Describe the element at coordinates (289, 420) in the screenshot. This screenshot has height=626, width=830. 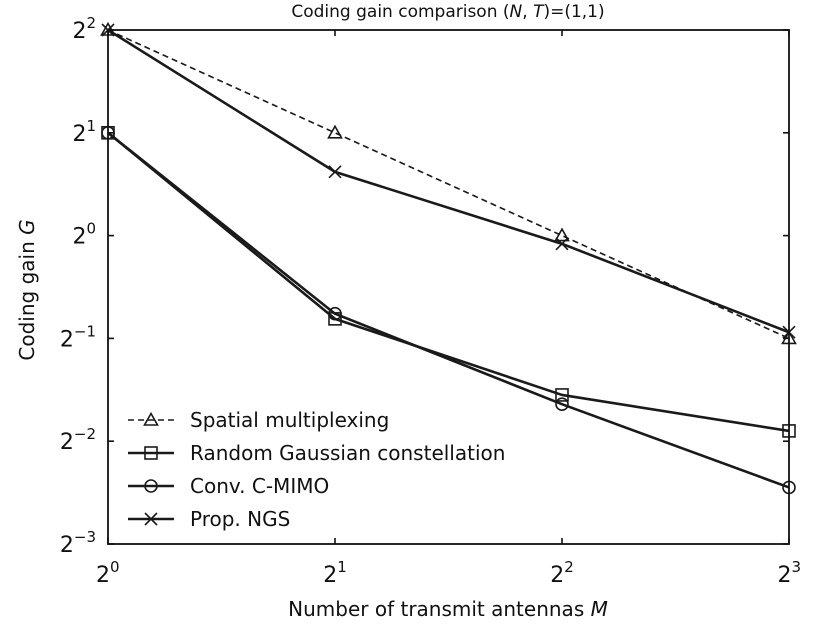
I see `legend-label-spatial-multiplexing: Spatial multiplexing` at that location.